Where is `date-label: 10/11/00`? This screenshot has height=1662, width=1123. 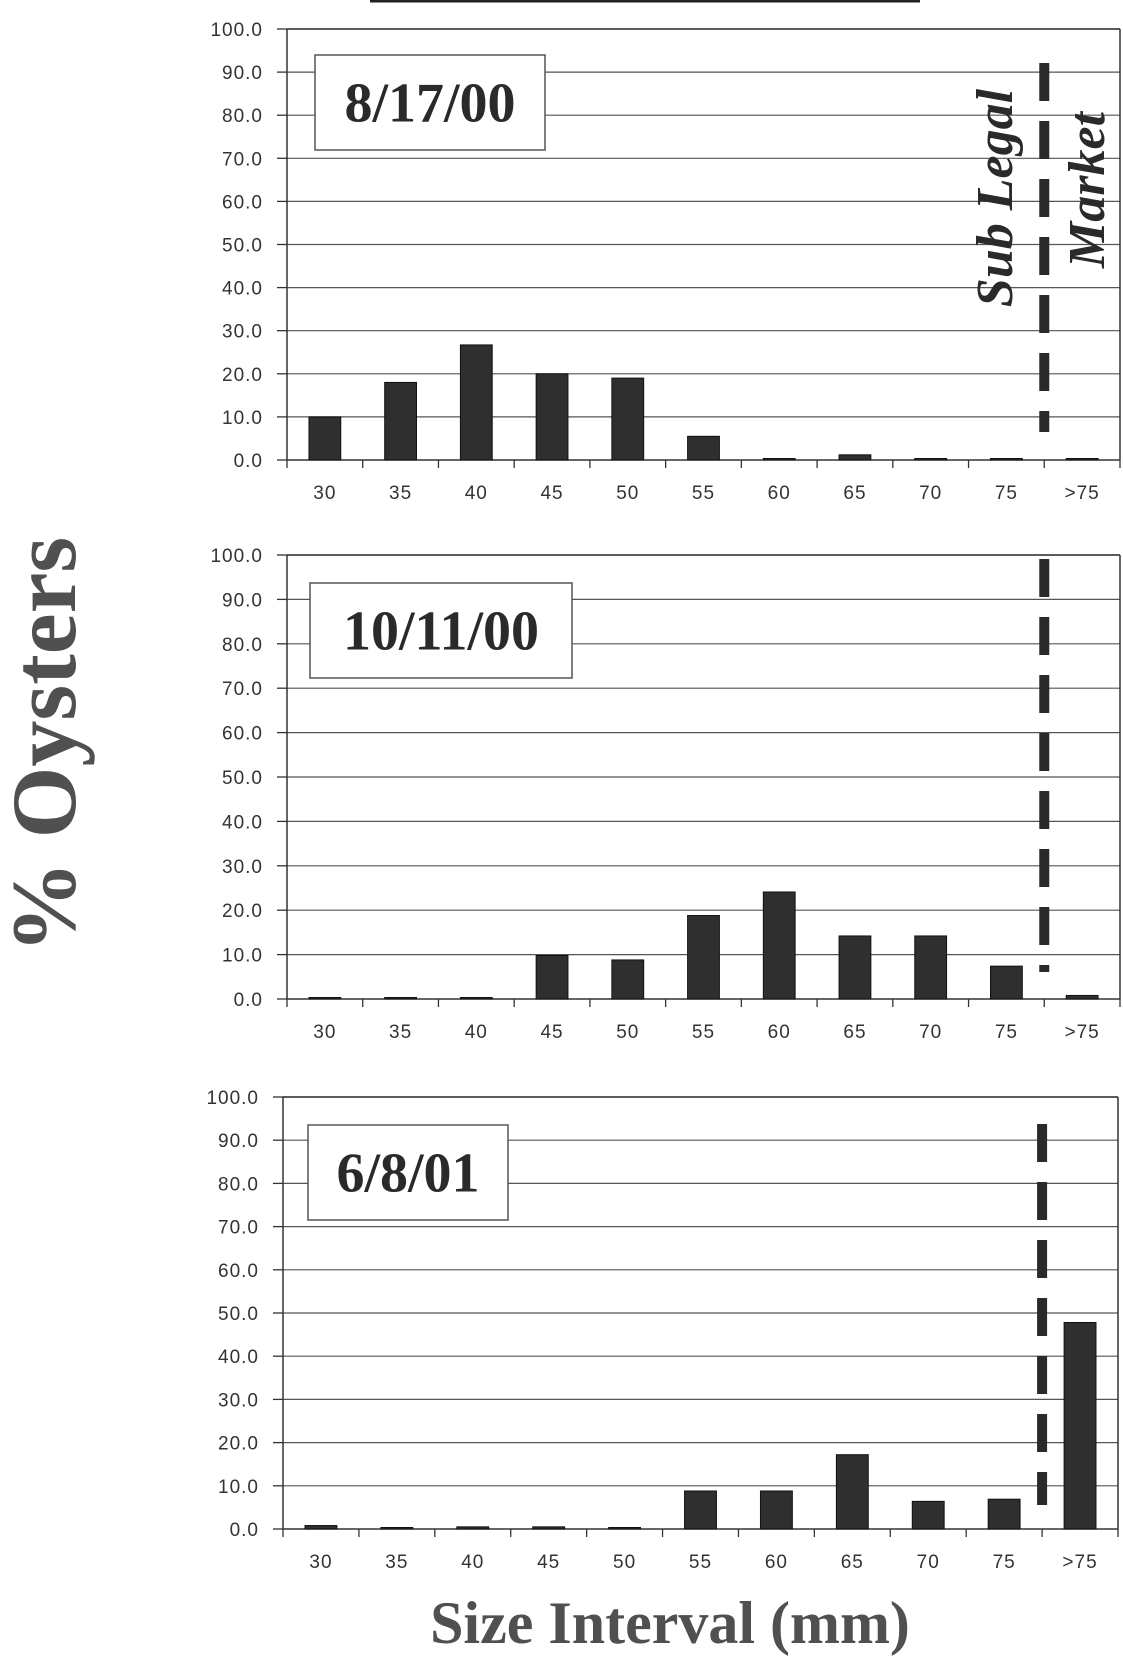
date-label: 10/11/00 is located at coordinates (441, 632).